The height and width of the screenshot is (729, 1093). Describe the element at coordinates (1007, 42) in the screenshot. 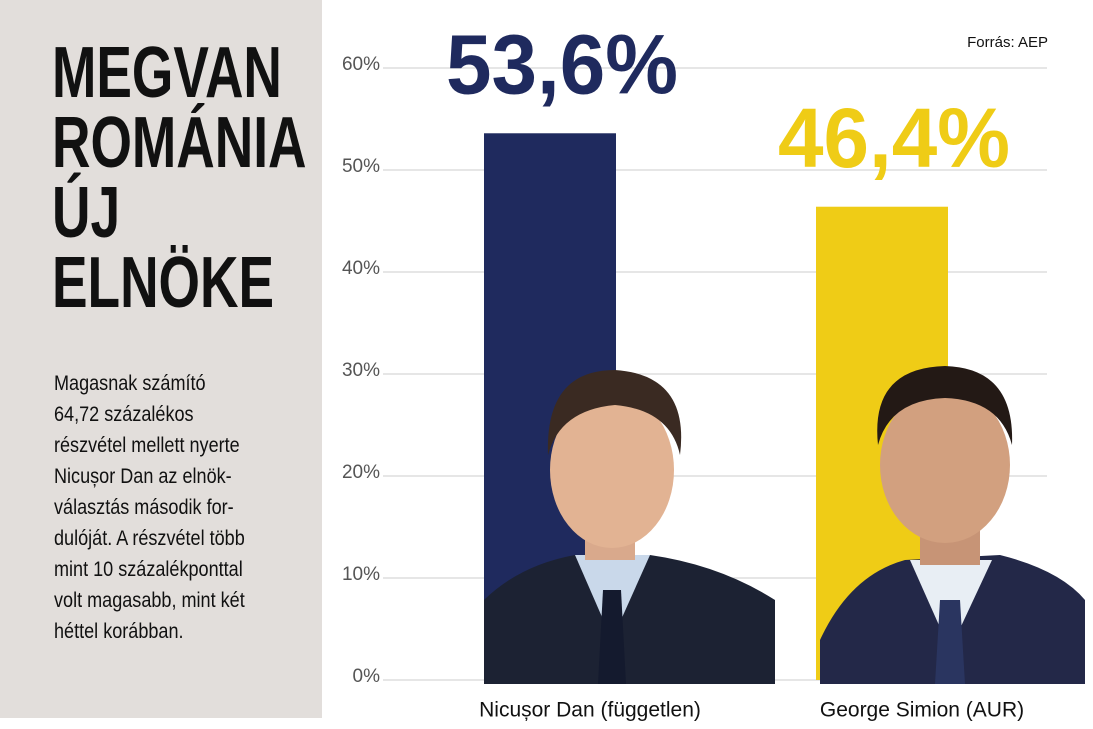

I see `source: Forrás: AEP` at that location.